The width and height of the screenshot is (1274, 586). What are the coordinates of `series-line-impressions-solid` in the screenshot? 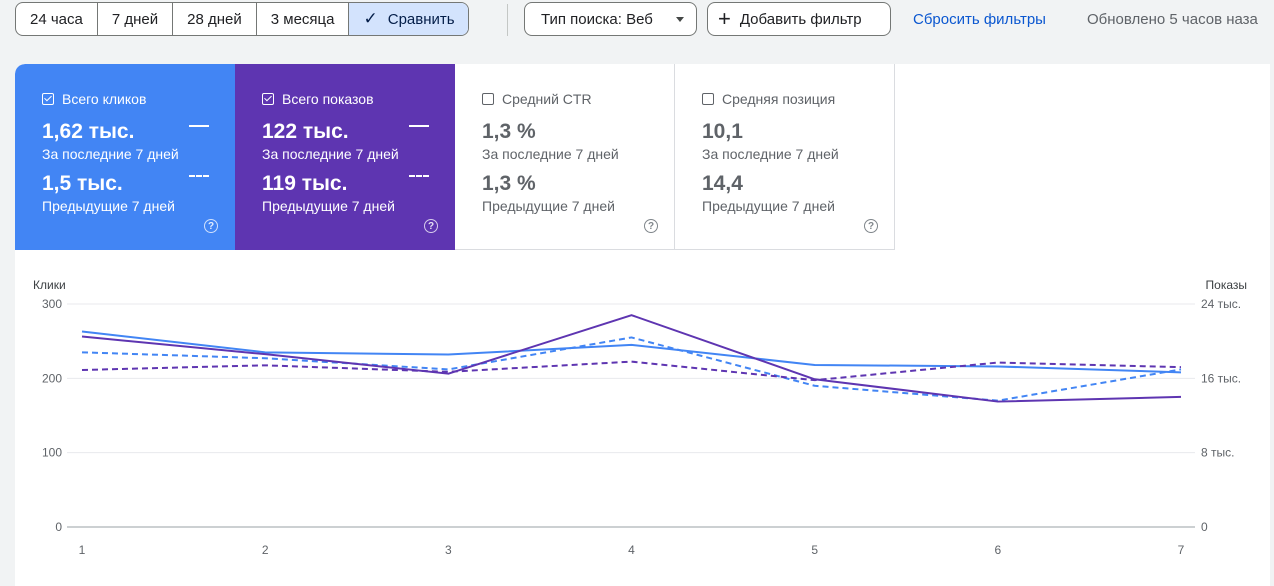 It's located at (631, 358).